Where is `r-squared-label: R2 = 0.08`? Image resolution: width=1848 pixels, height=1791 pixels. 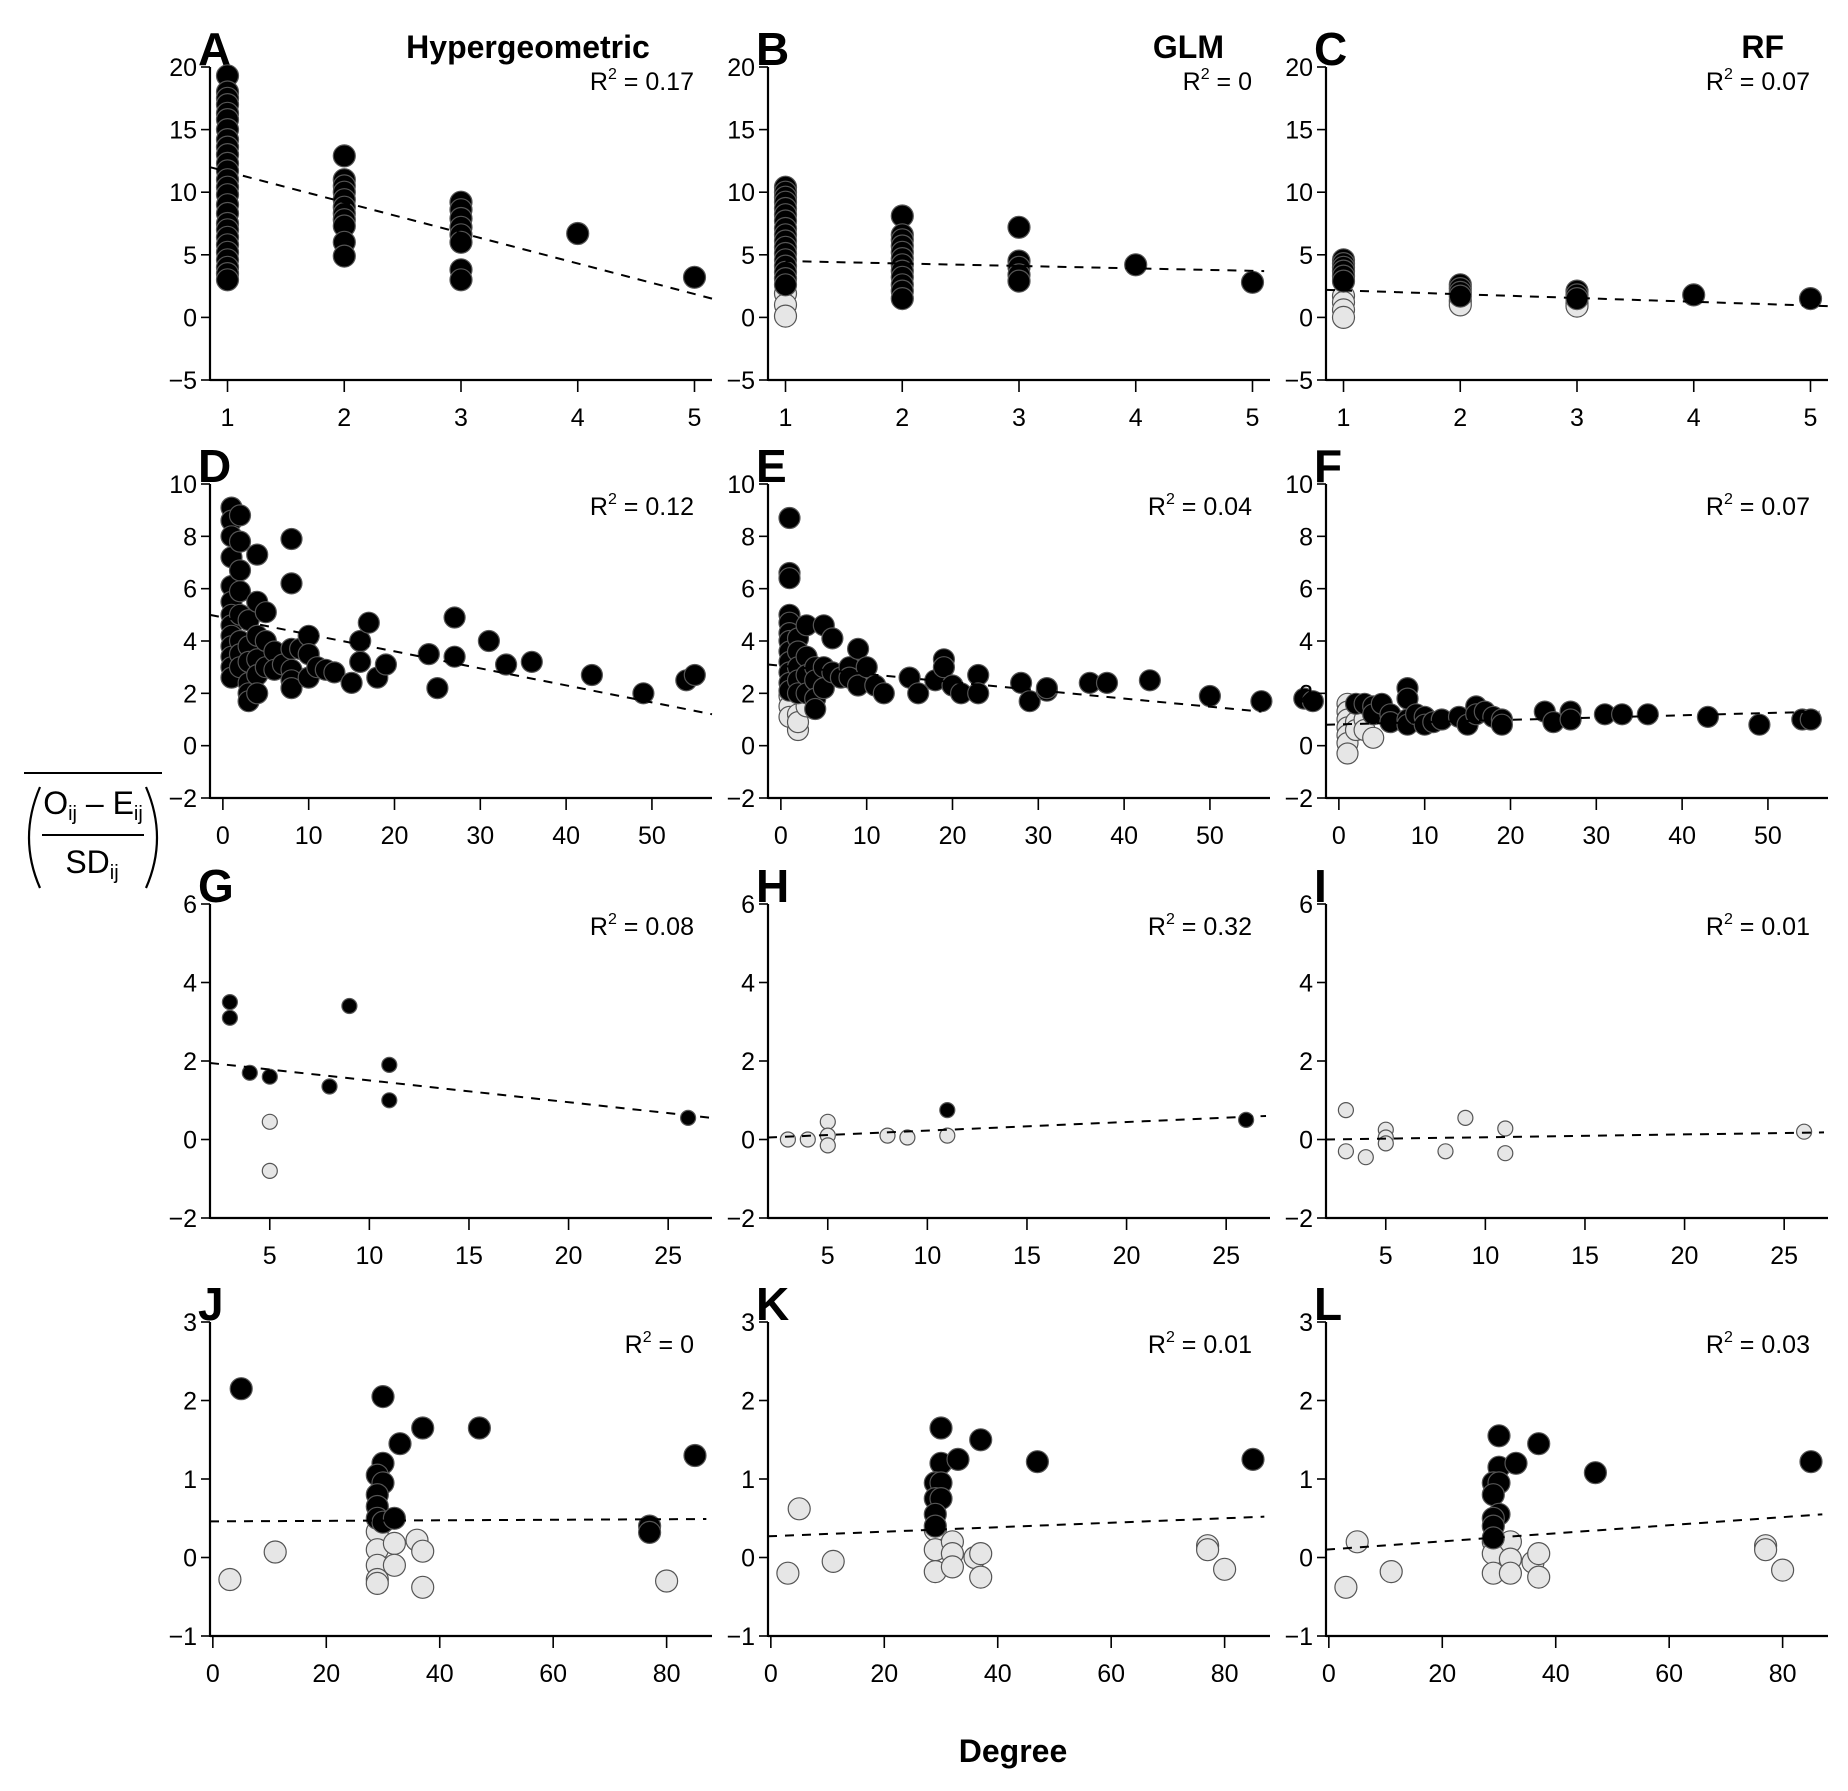 r-squared-label: R2 = 0.08 is located at coordinates (642, 926).